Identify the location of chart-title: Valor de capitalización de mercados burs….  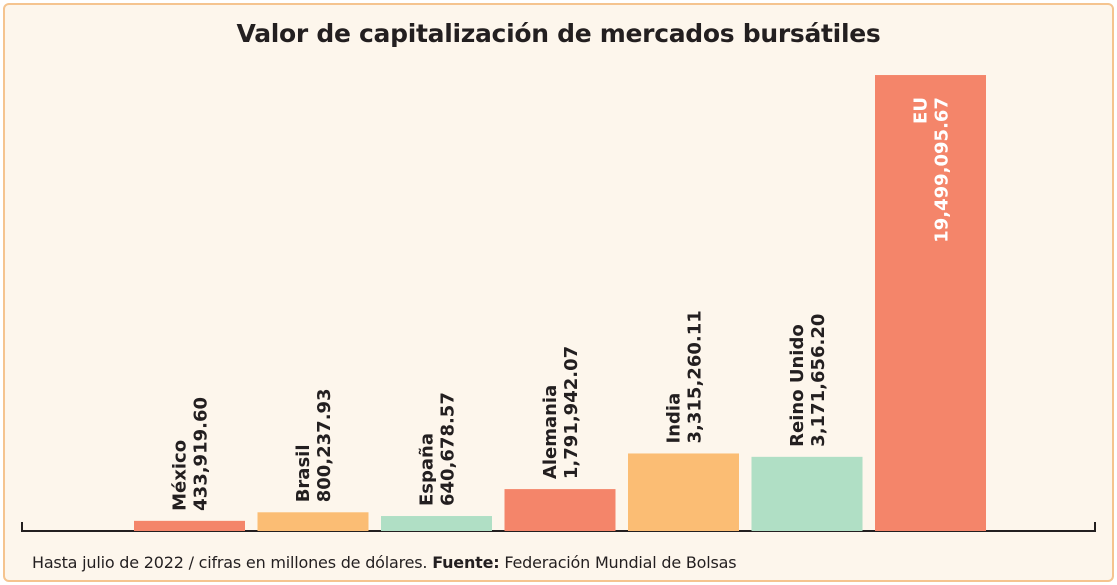
(558, 33).